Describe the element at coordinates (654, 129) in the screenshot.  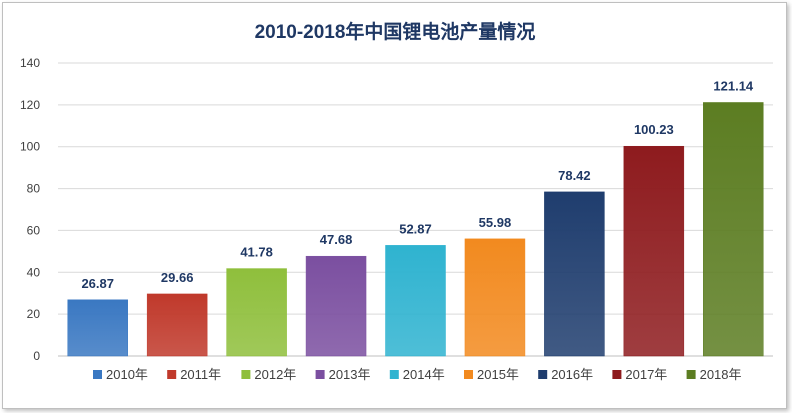
I see `data-label: 100.23` at that location.